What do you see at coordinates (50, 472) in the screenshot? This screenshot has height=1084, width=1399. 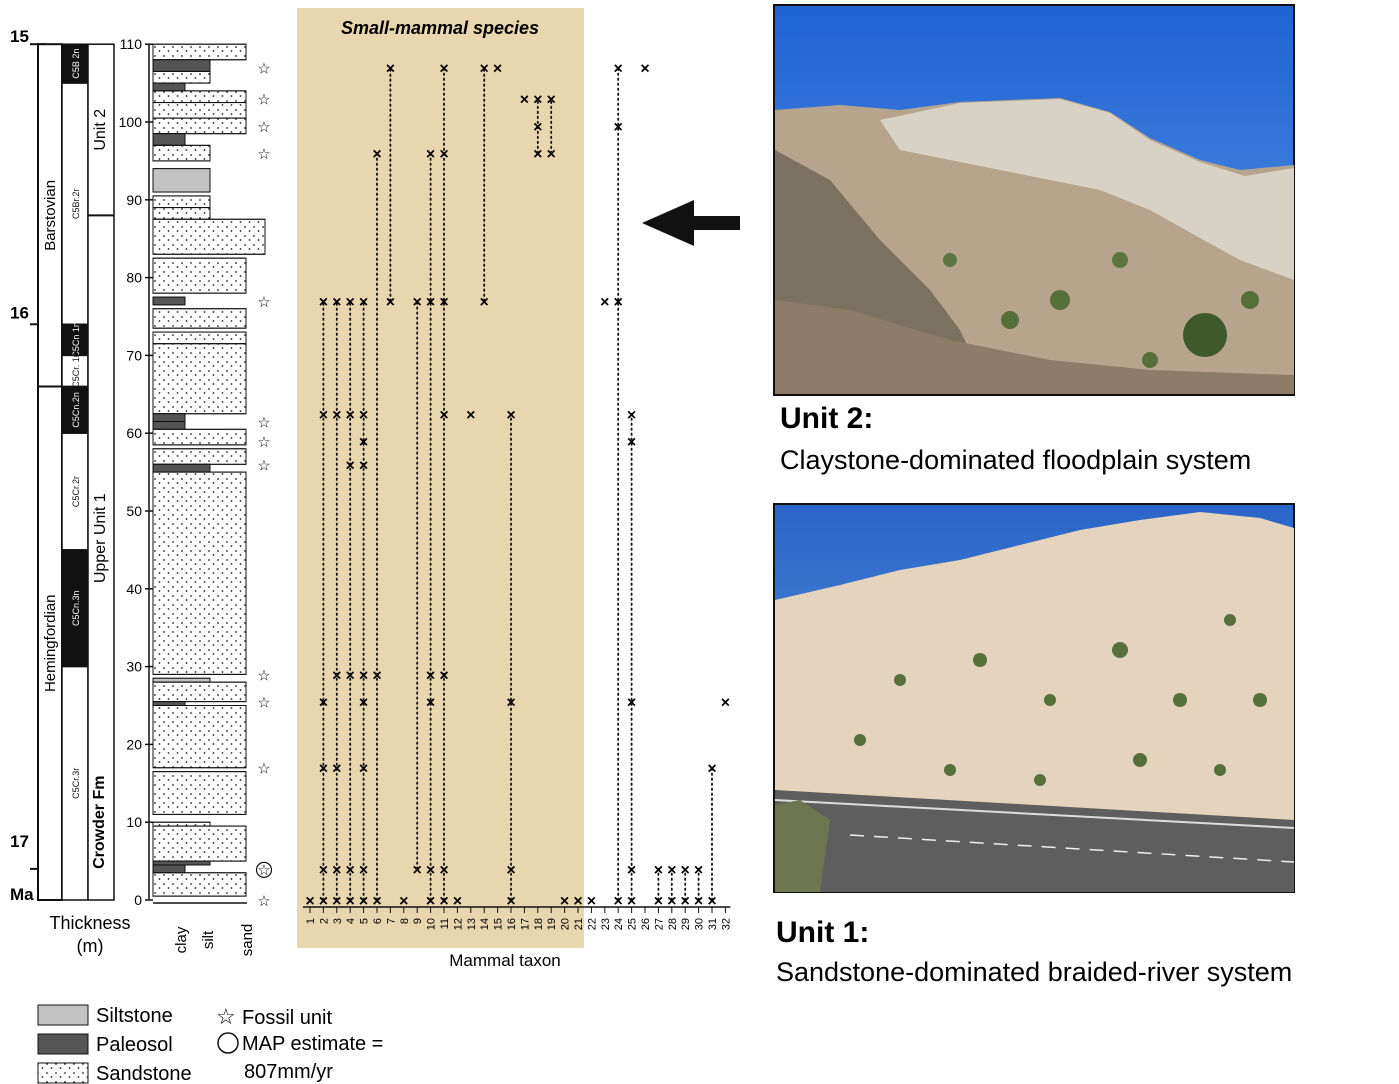 I see `stage-column: Barstovian Hemingfordian` at bounding box center [50, 472].